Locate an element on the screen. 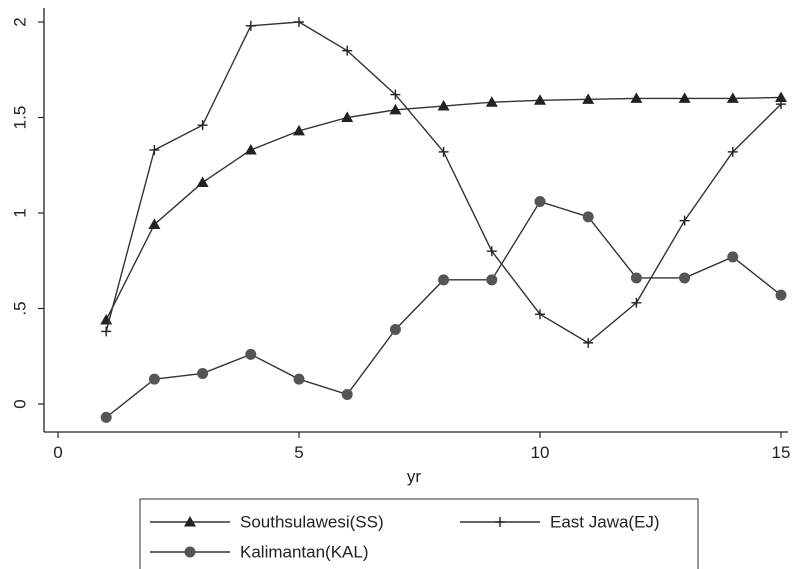  legend-label: Southsulawesi(SS) is located at coordinates (312, 522).